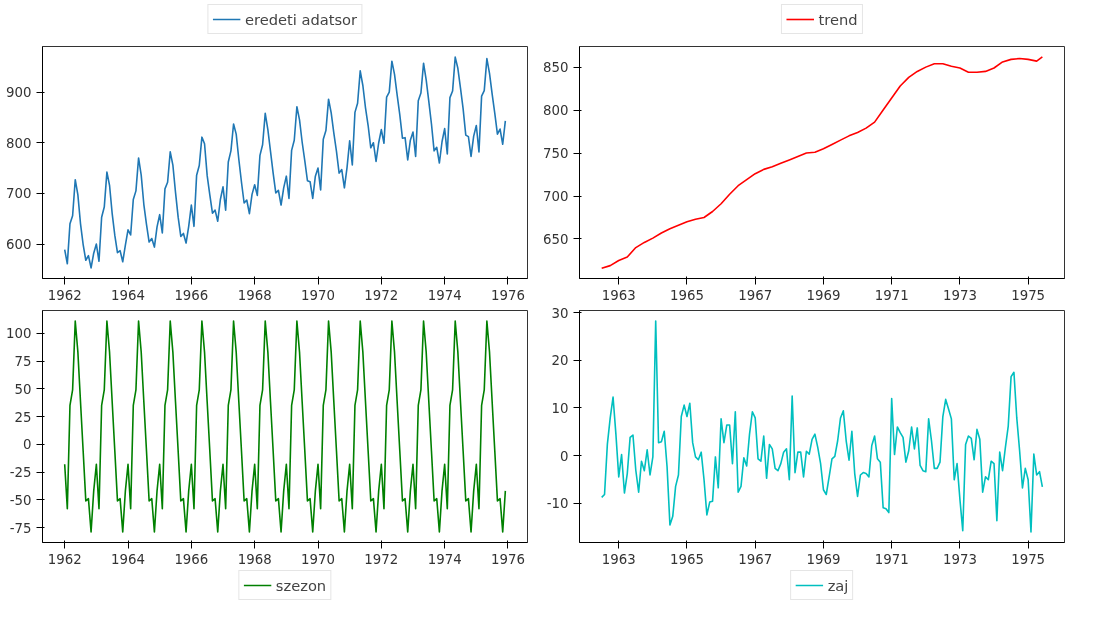 This screenshot has width=1105, height=618. Describe the element at coordinates (560, 361) in the screenshot. I see `y-tick-label: 20` at that location.